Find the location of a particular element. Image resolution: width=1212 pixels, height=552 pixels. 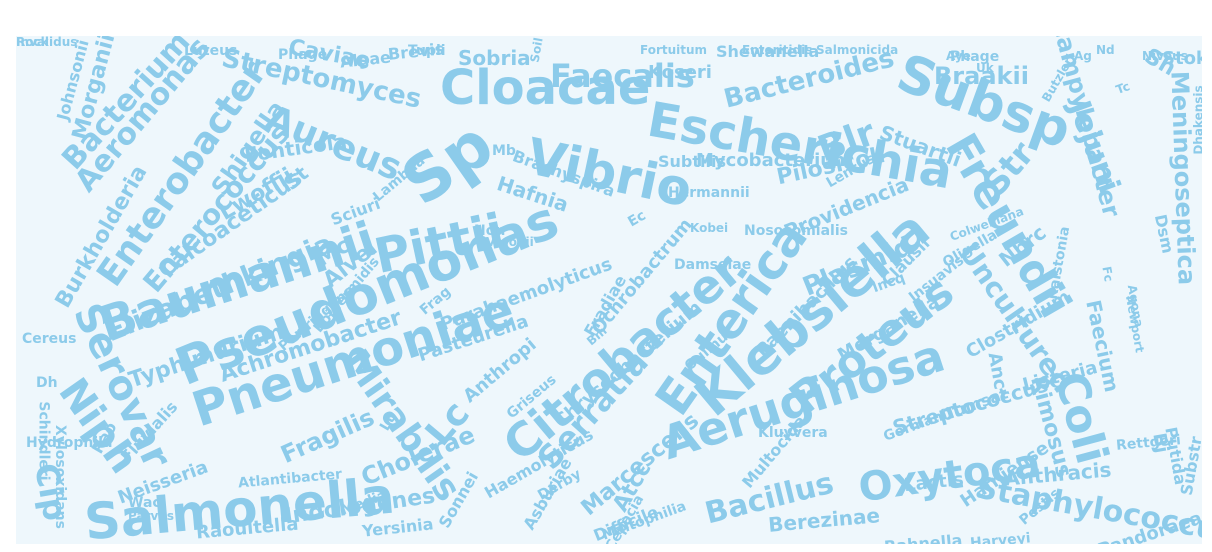

cloud-word: Dhakensis is located at coordinates (1196, 120).